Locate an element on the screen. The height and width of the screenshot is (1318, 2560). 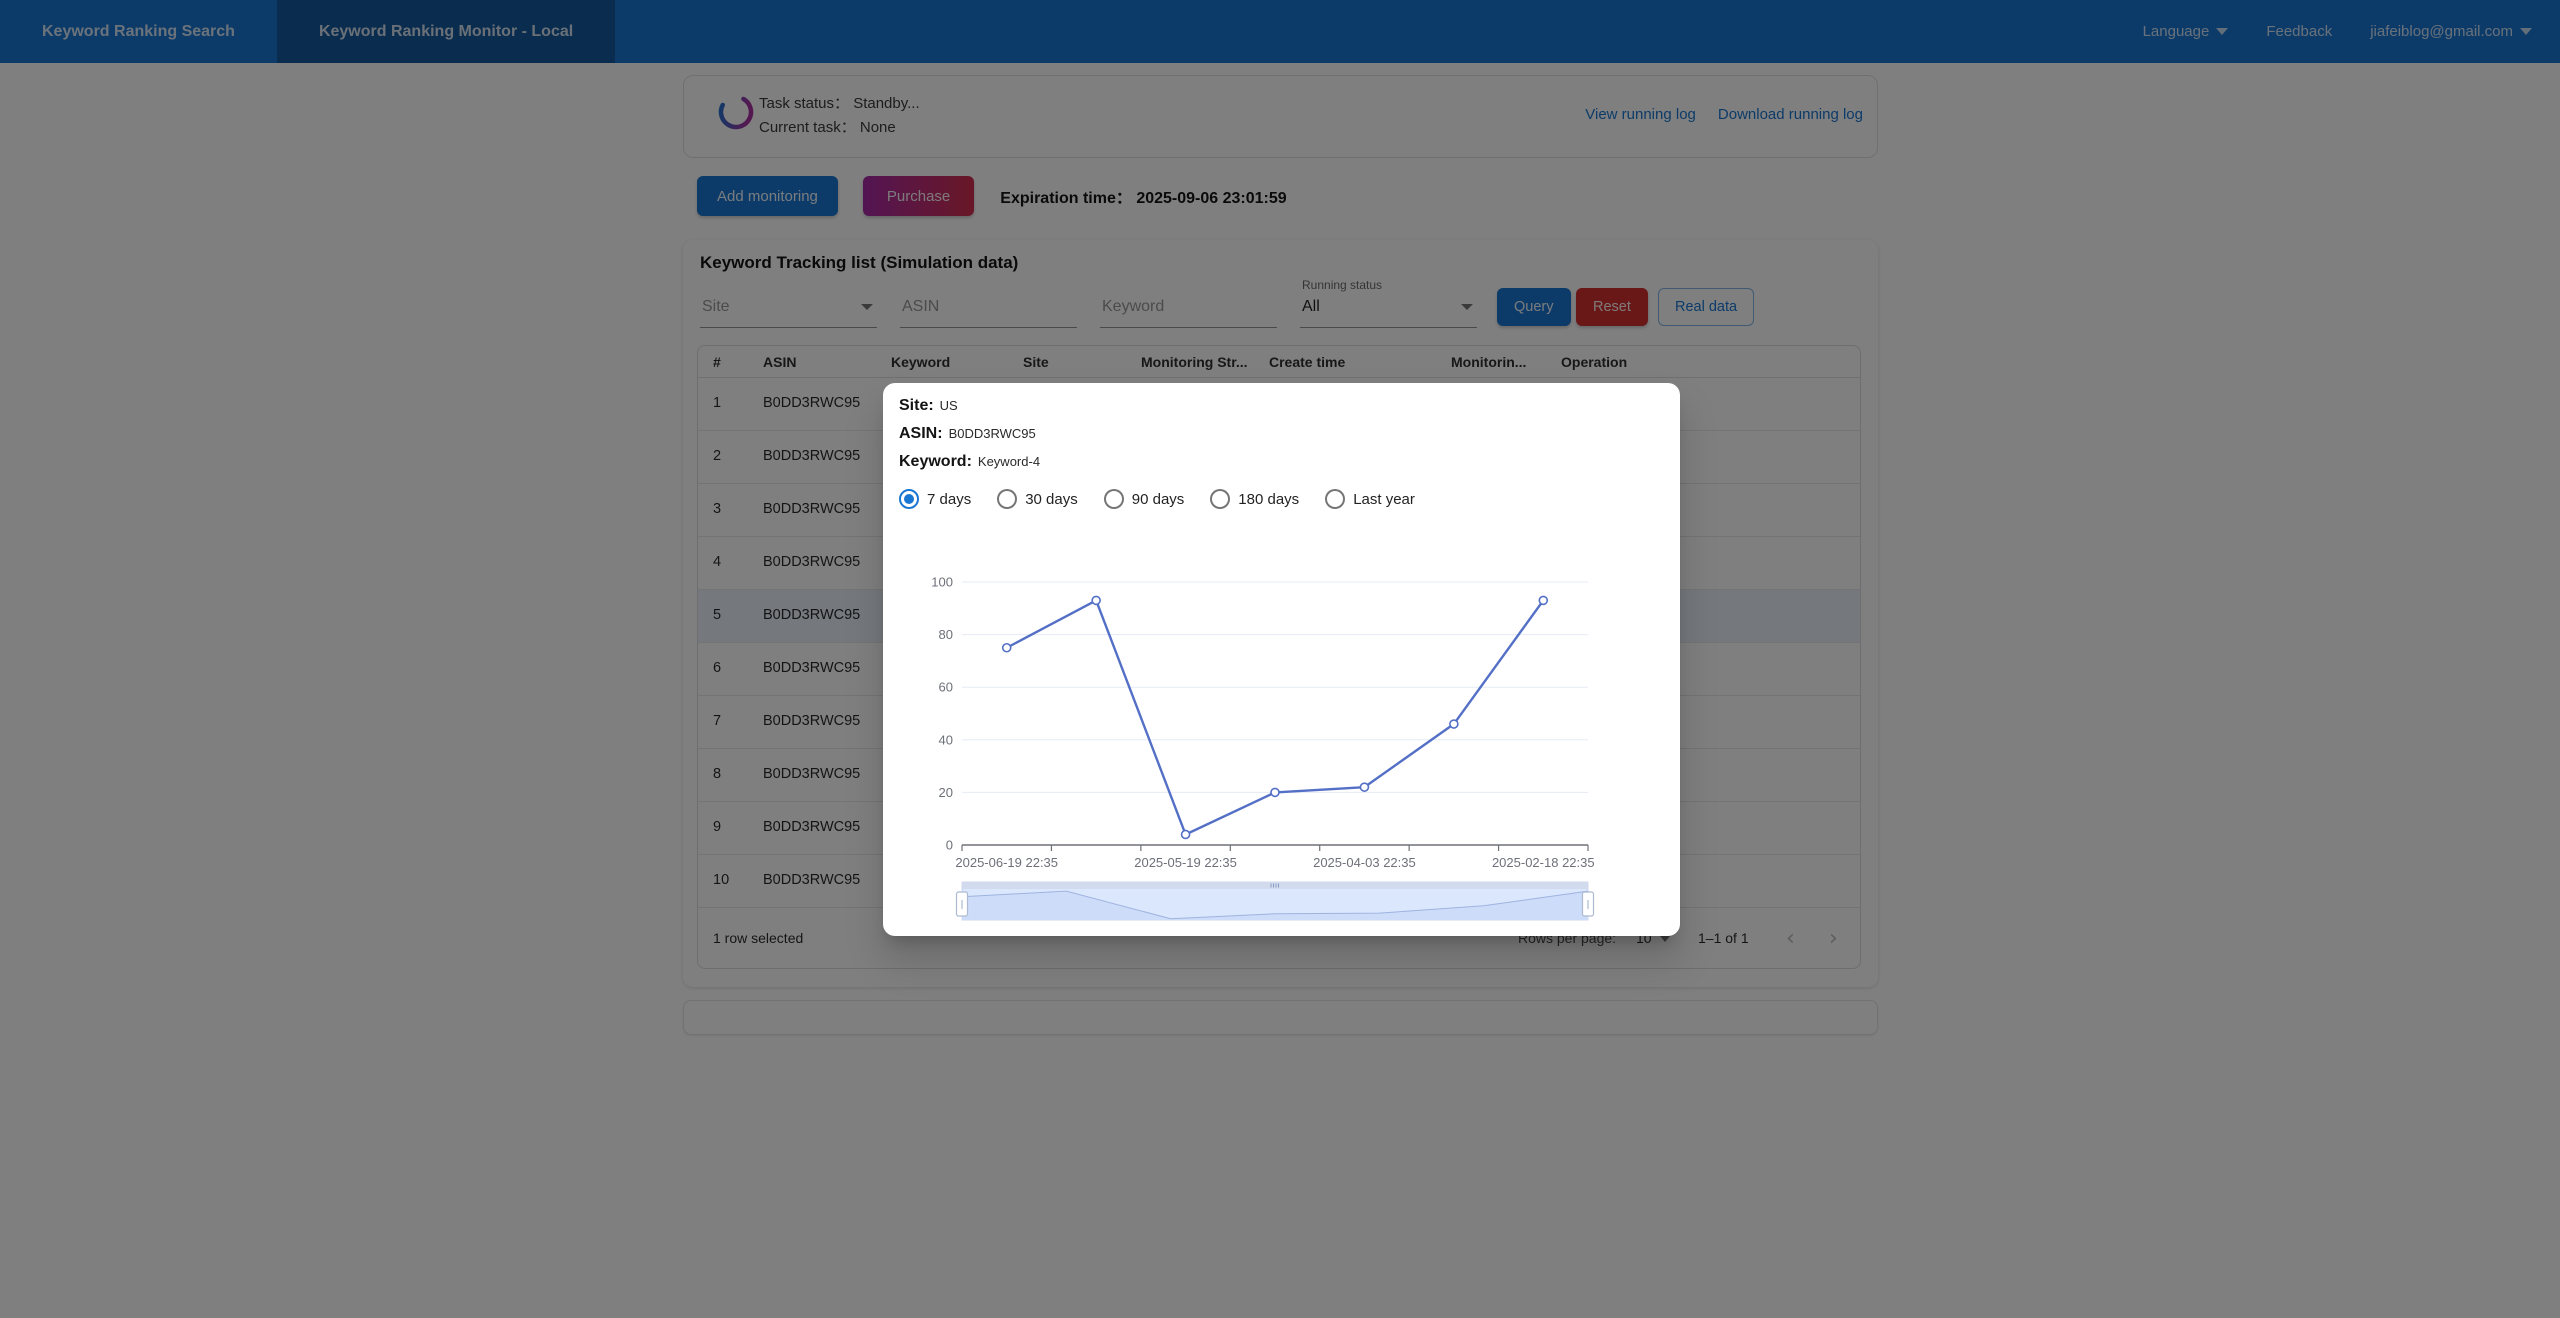
radio-30-days: 30 days is located at coordinates (1037, 499).